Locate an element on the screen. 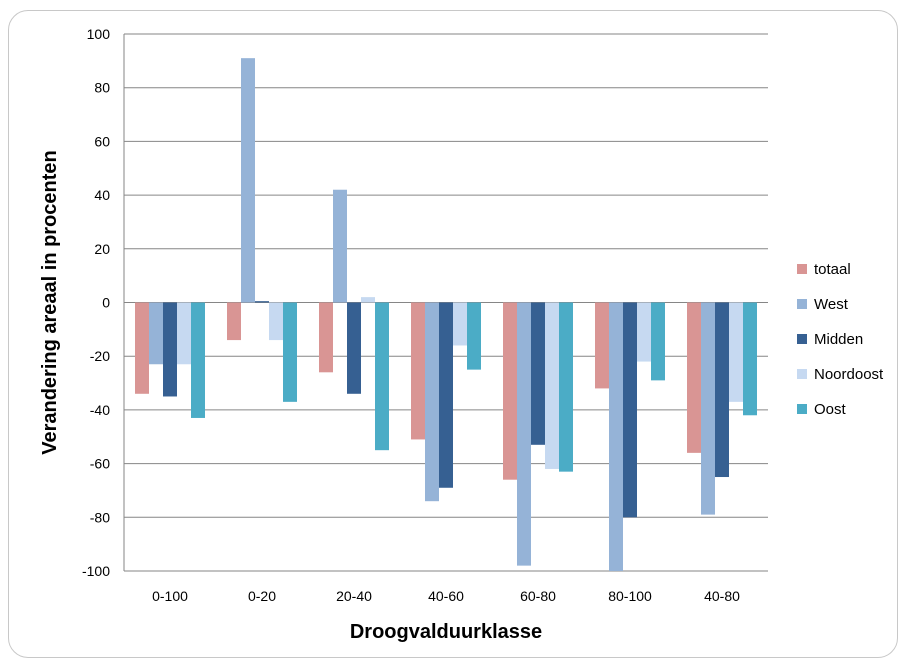 Image resolution: width=905 pixels, height=662 pixels. y-tick-label: -20 is located at coordinates (100, 356).